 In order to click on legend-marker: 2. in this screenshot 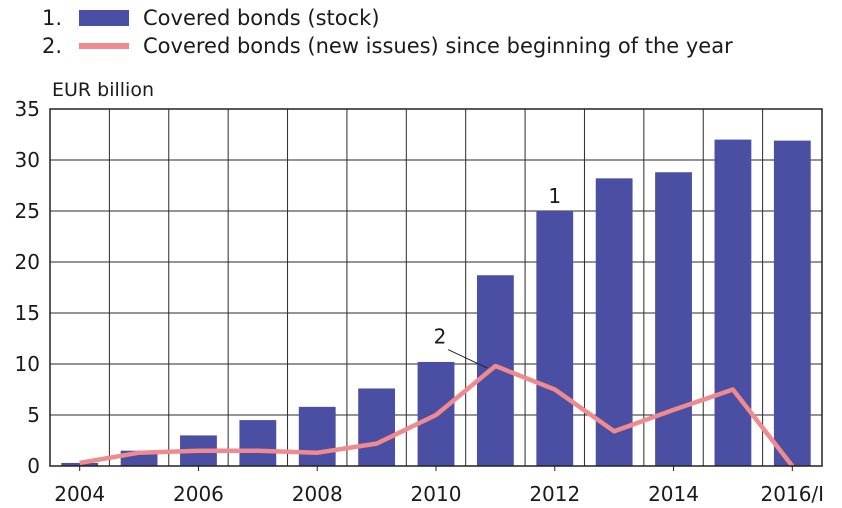, I will do `click(52, 46)`.